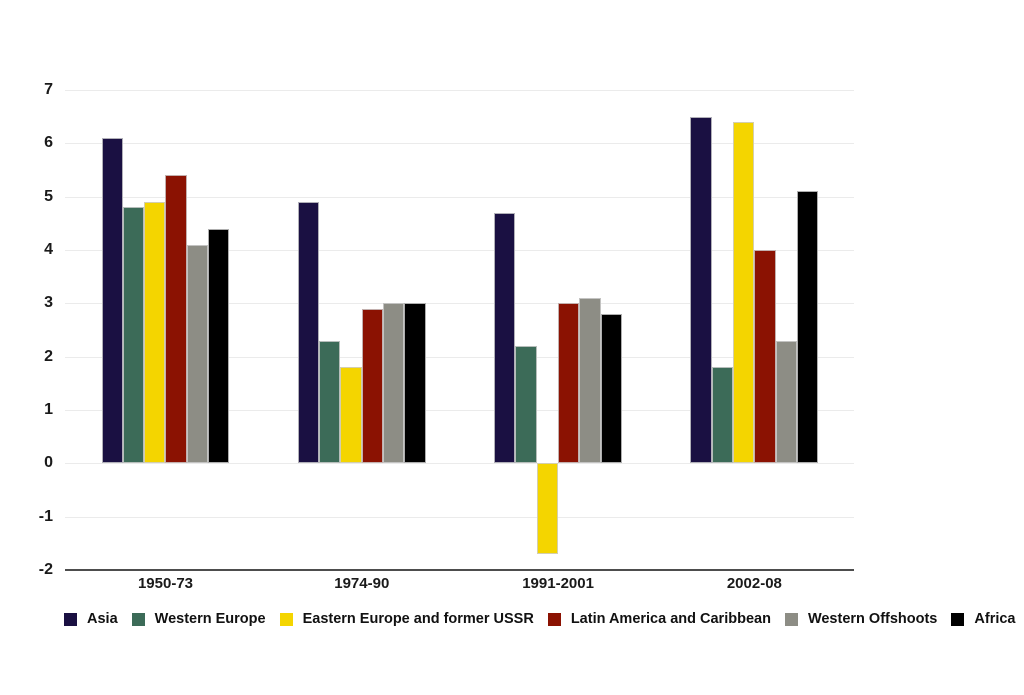 This screenshot has width=1024, height=695. I want to click on y-tick-label: 7, so click(48, 89).